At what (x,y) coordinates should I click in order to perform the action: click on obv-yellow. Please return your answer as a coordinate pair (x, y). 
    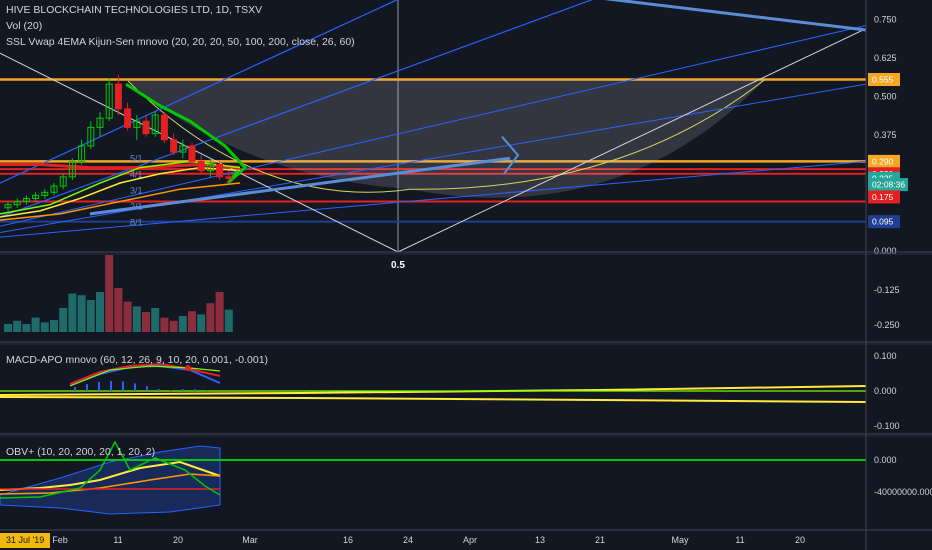
    Looking at the image, I should click on (110, 475).